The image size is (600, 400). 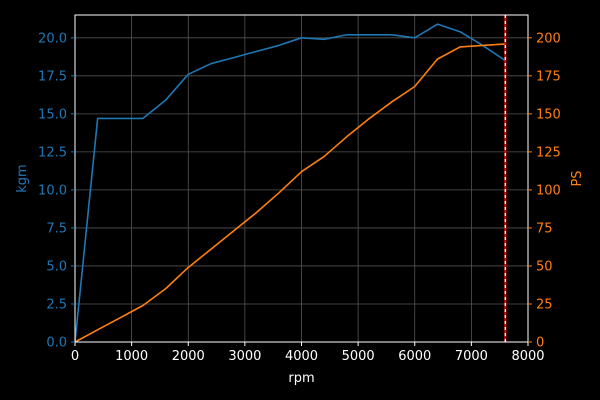 What do you see at coordinates (544, 228) in the screenshot?
I see `right-y-tick-label: 75` at bounding box center [544, 228].